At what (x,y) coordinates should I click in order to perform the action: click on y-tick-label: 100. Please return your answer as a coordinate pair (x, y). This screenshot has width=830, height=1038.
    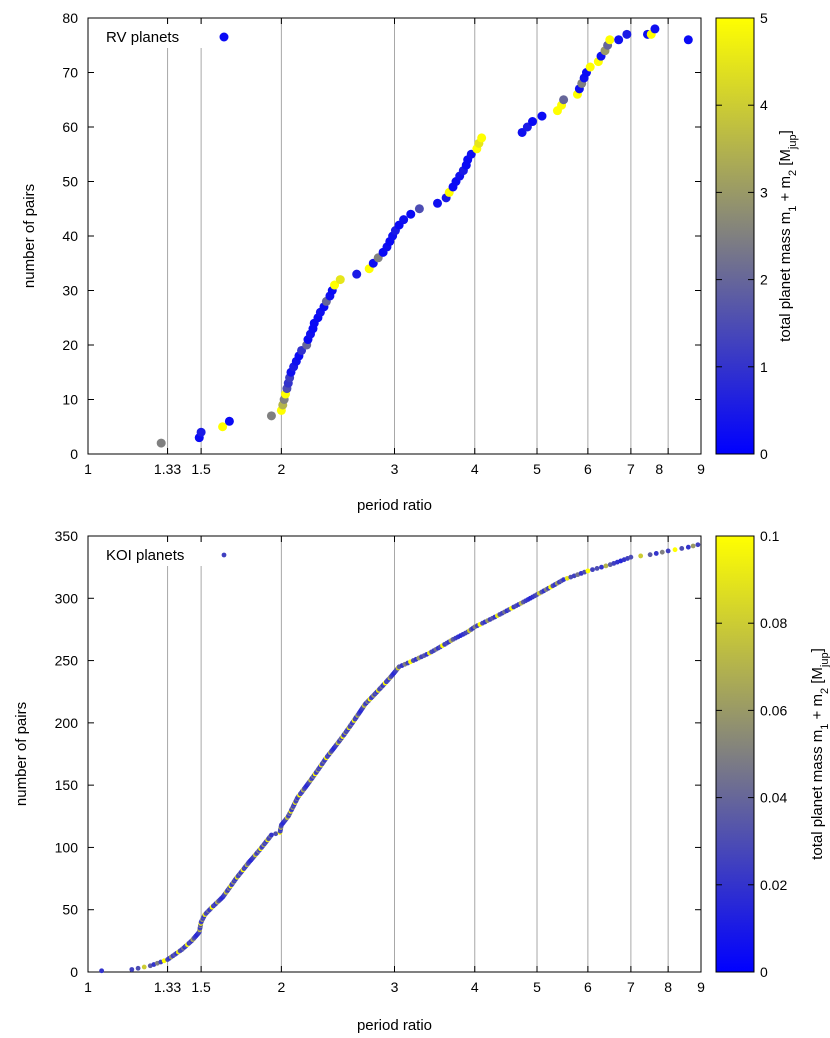
    Looking at the image, I should click on (67, 847).